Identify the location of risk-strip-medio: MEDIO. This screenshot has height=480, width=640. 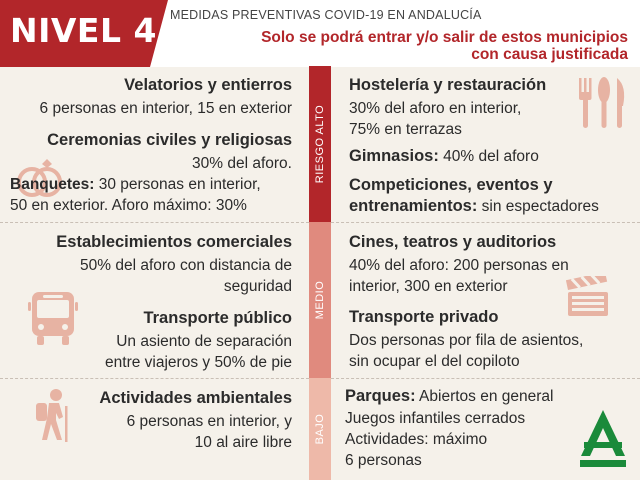
(320, 300).